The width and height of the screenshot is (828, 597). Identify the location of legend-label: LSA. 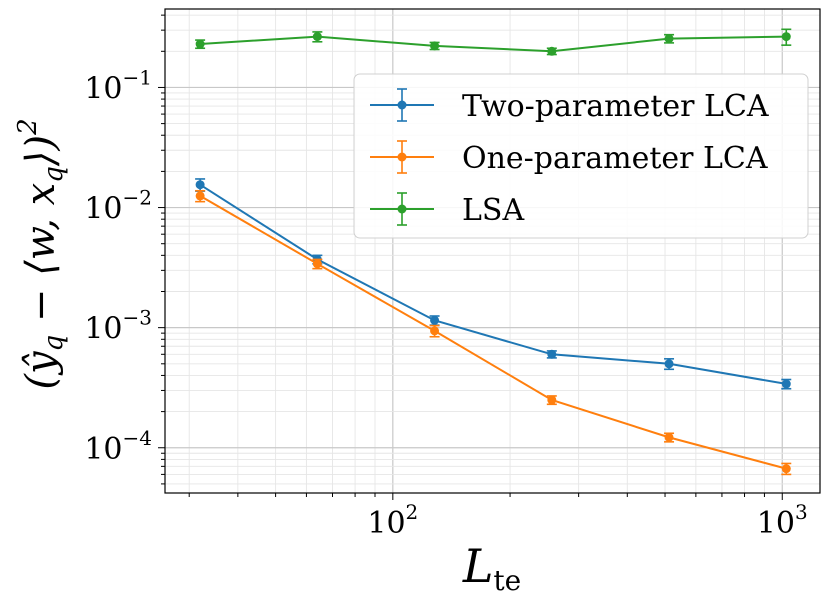
(493, 210).